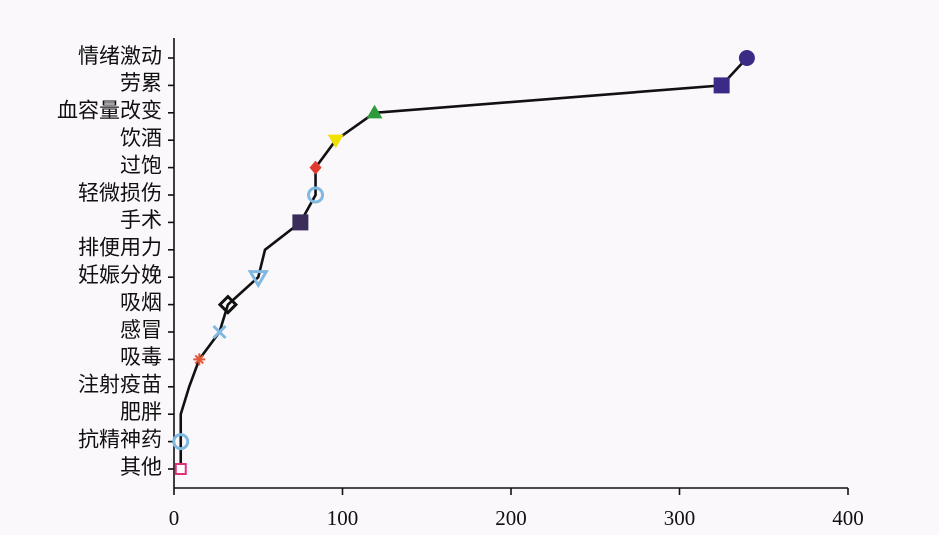 The height and width of the screenshot is (535, 939). What do you see at coordinates (848, 518) in the screenshot?
I see `x-tick-label: 400` at bounding box center [848, 518].